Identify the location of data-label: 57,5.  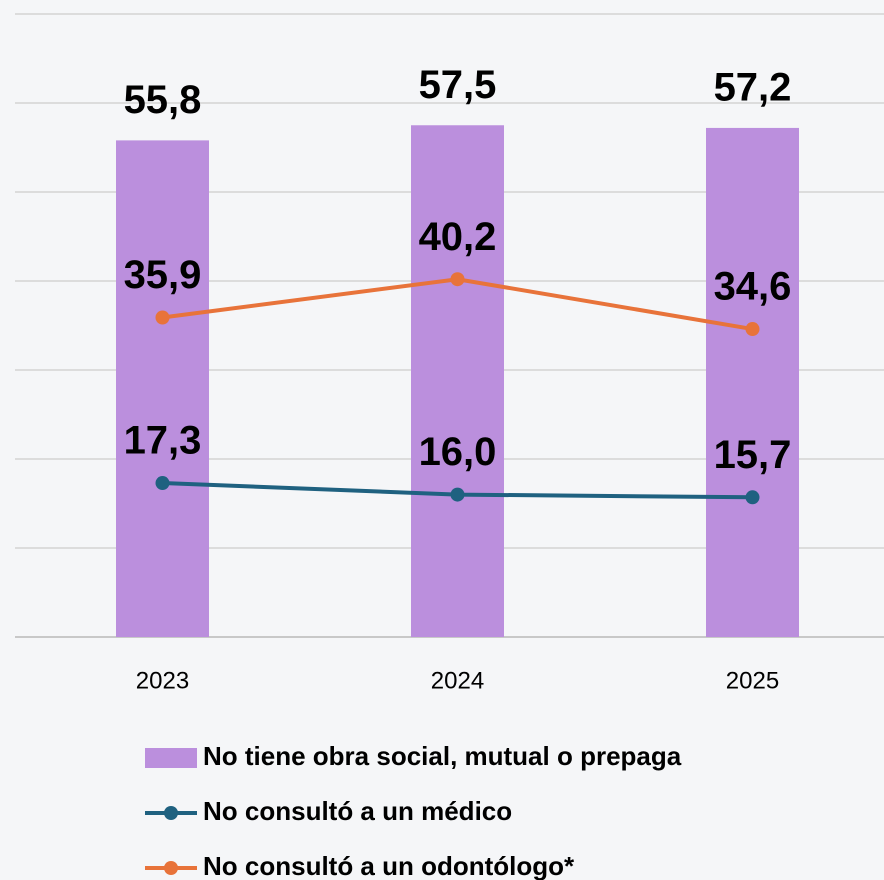
(458, 85).